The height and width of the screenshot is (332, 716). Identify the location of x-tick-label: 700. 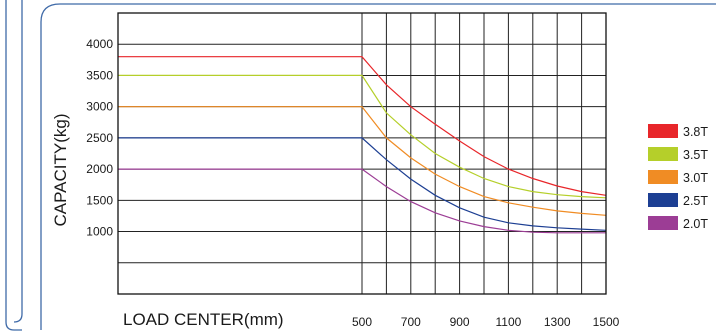
(411, 322).